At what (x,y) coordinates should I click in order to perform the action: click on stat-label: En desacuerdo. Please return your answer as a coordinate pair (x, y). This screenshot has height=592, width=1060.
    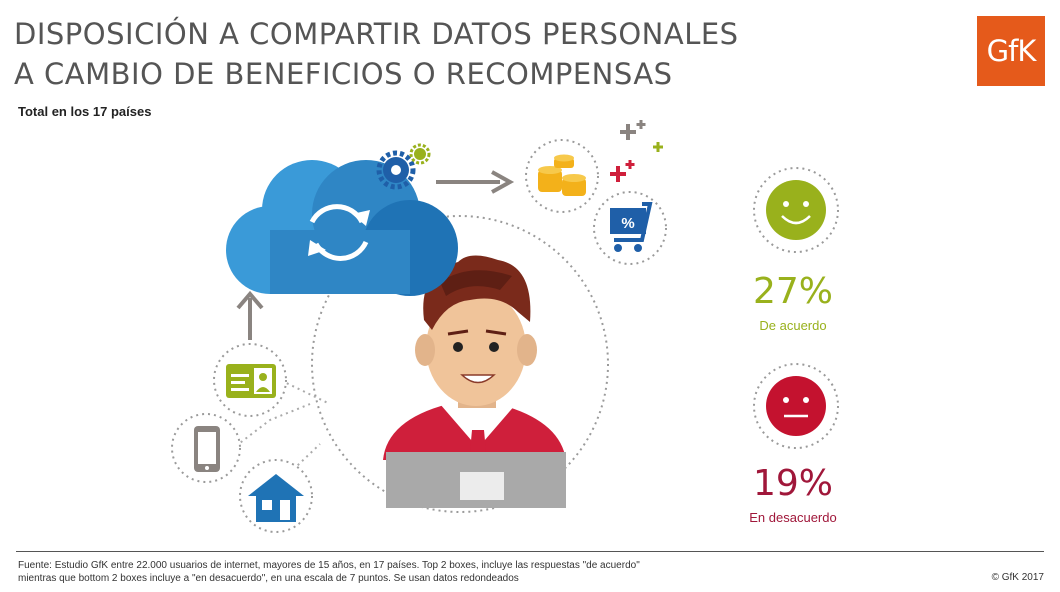
    Looking at the image, I should click on (793, 517).